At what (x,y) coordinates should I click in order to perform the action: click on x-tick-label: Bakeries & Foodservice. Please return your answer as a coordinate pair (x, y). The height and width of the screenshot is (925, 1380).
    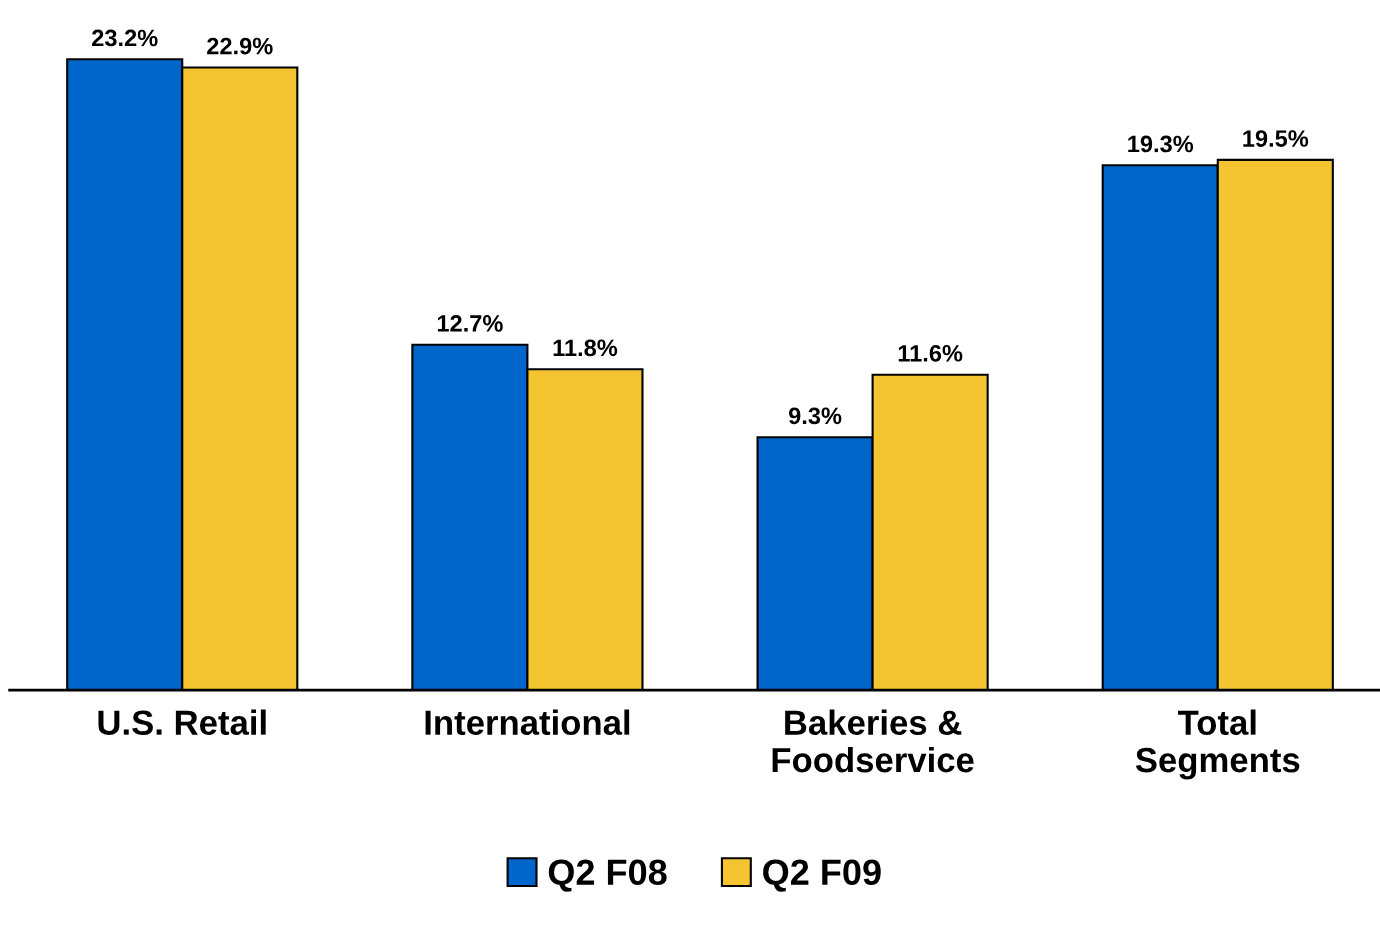
    Looking at the image, I should click on (873, 741).